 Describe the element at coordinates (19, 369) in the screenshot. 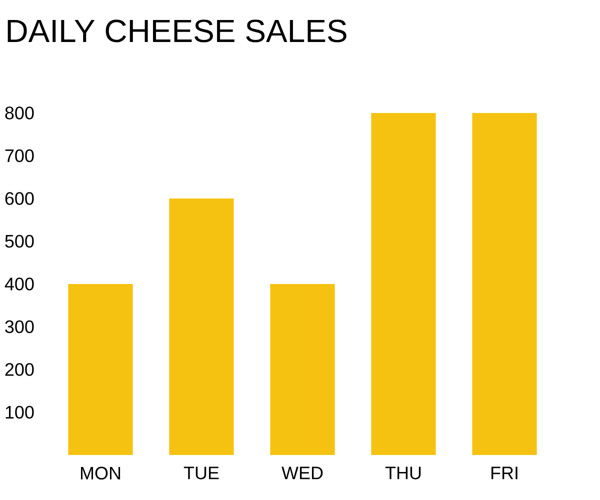

I see `y-tick-label: 200` at that location.